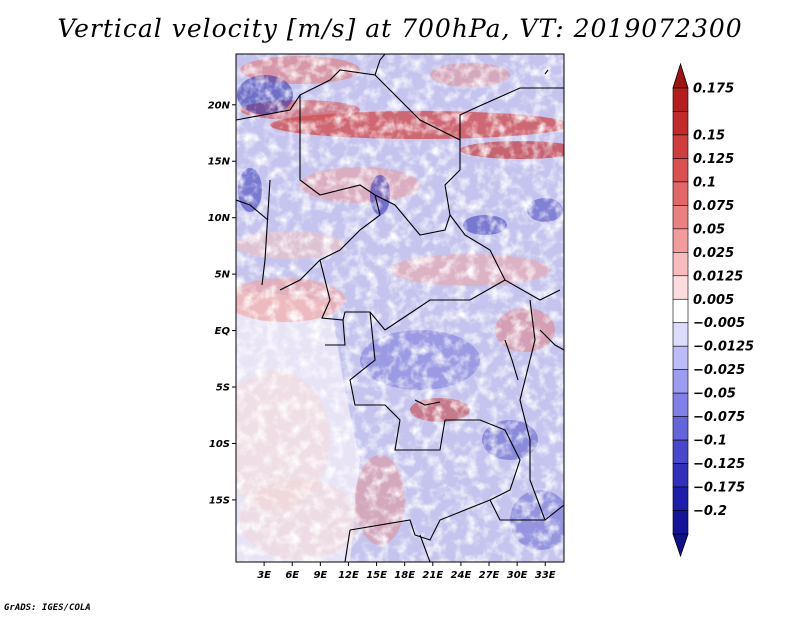 Image resolution: width=800 pixels, height=618 pixels. What do you see at coordinates (723, 347) in the screenshot?
I see `colorbar-label: −0.0125` at bounding box center [723, 347].